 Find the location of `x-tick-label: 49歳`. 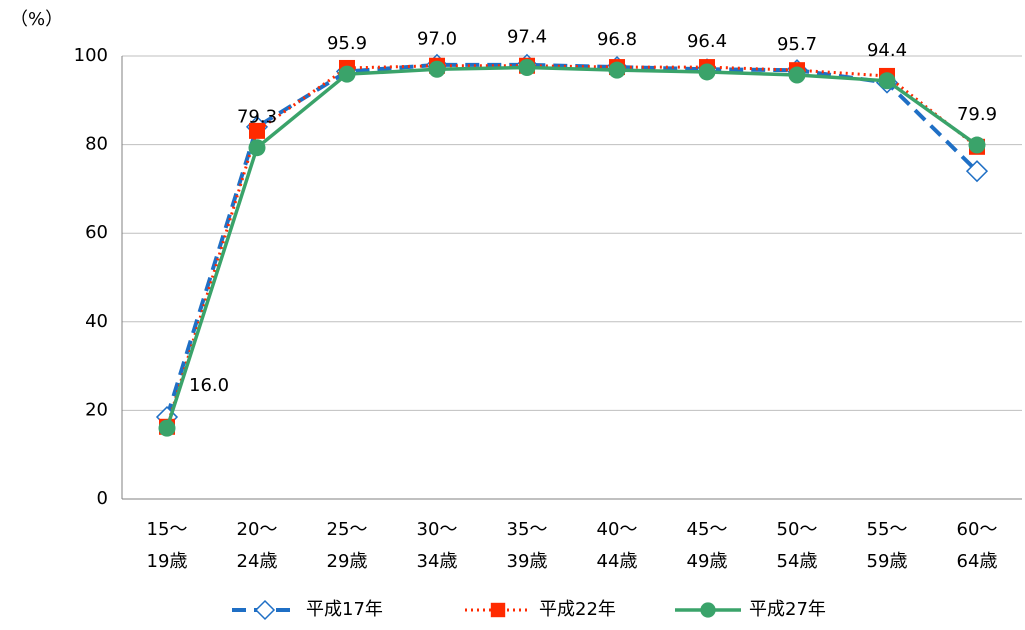

x-tick-label: 49歳 is located at coordinates (707, 561).